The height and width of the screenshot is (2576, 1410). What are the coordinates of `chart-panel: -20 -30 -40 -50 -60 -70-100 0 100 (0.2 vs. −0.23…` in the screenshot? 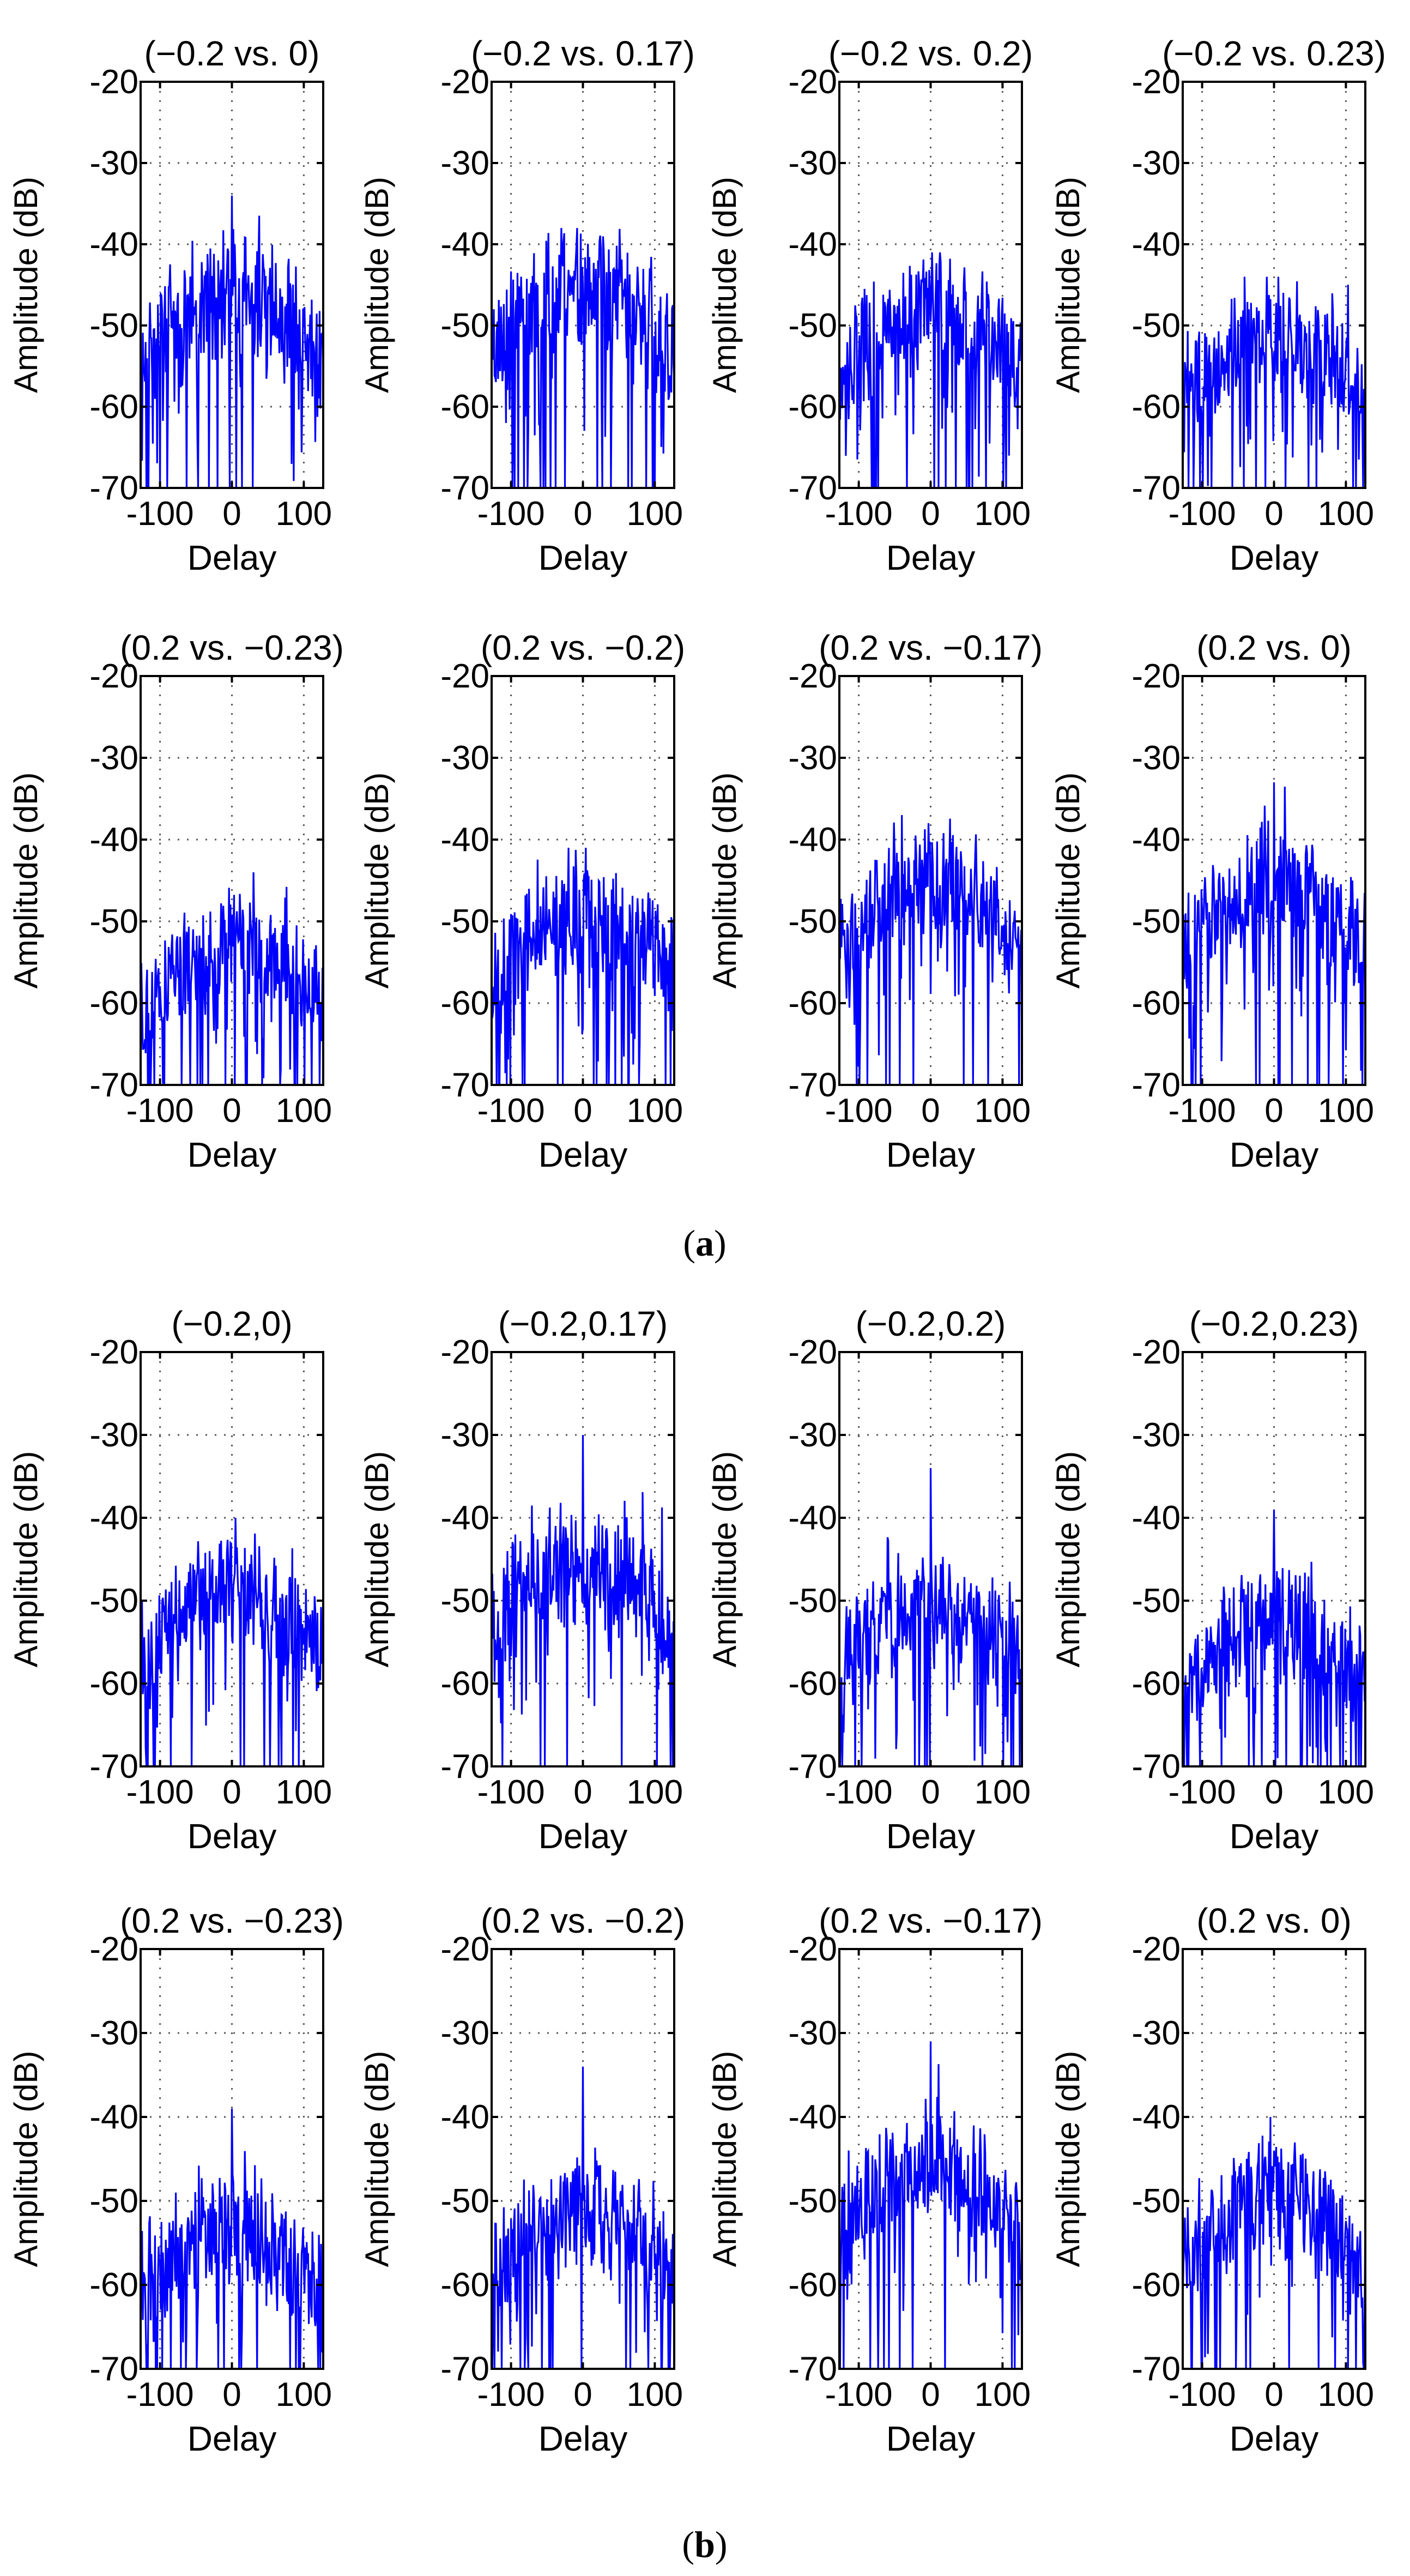 It's located at (176, 901).